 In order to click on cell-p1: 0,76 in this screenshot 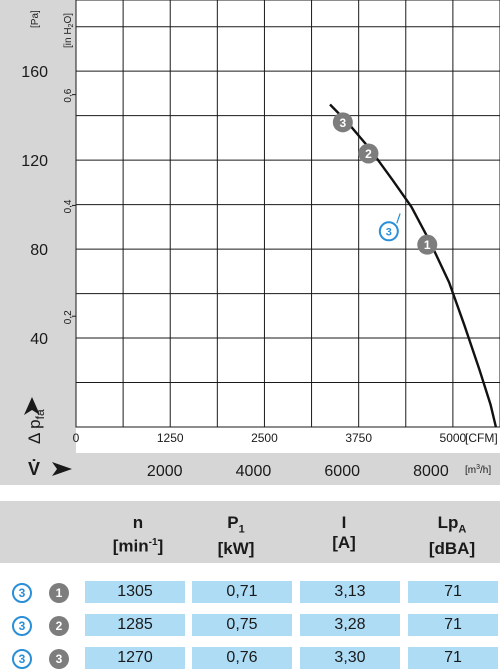, I will do `click(242, 658)`.